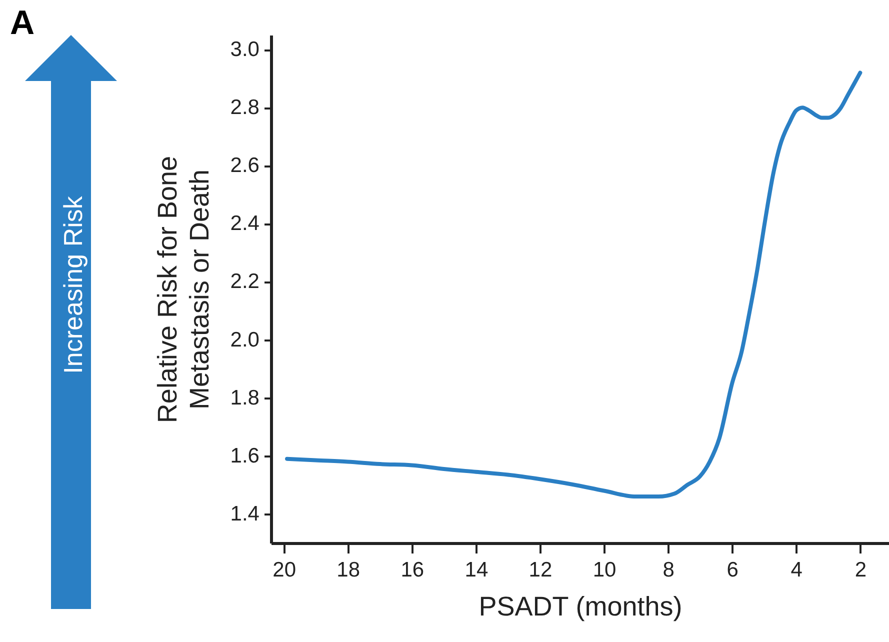 The image size is (889, 642). I want to click on y-tick-label: 1.8, so click(245, 398).